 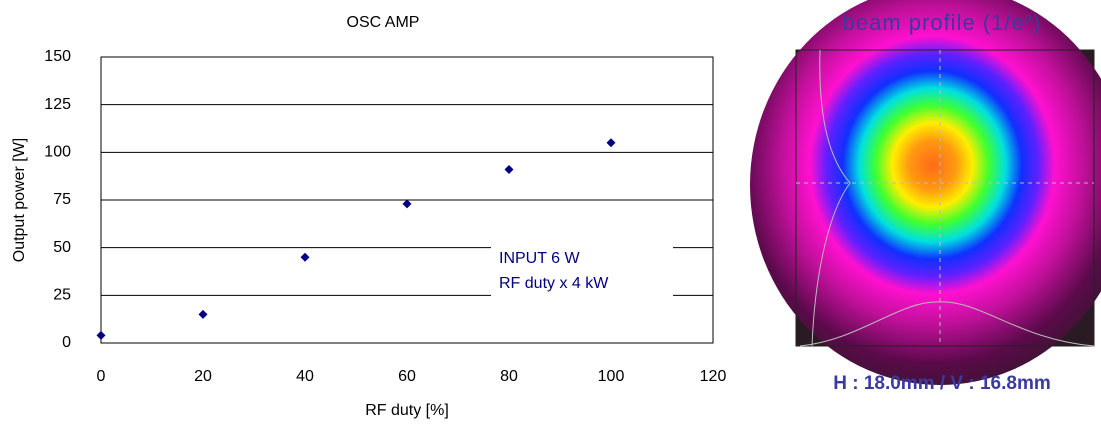 I want to click on y-tick-label: 75, so click(x=62, y=199).